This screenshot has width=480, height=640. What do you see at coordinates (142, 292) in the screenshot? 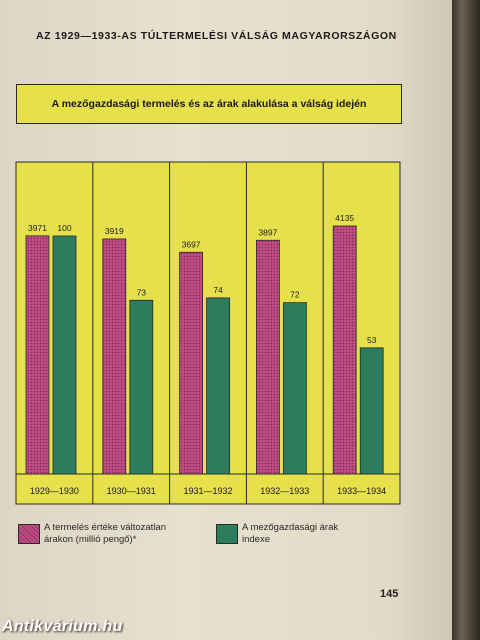
I see `data-label-prices-1: 73` at bounding box center [142, 292].